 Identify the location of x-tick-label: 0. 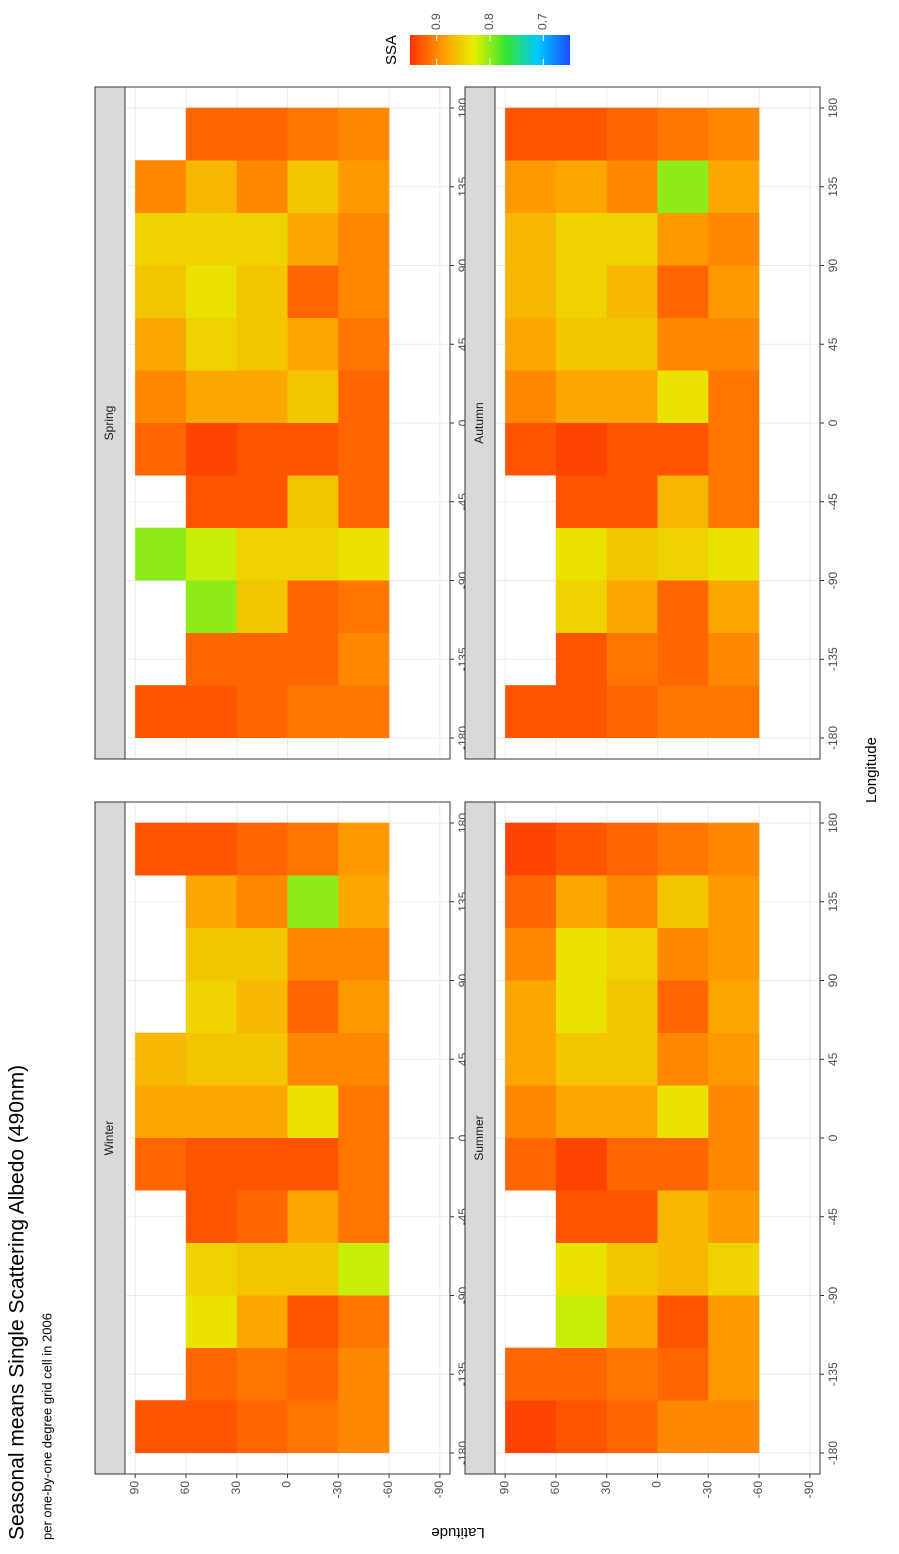
(463, 1137).